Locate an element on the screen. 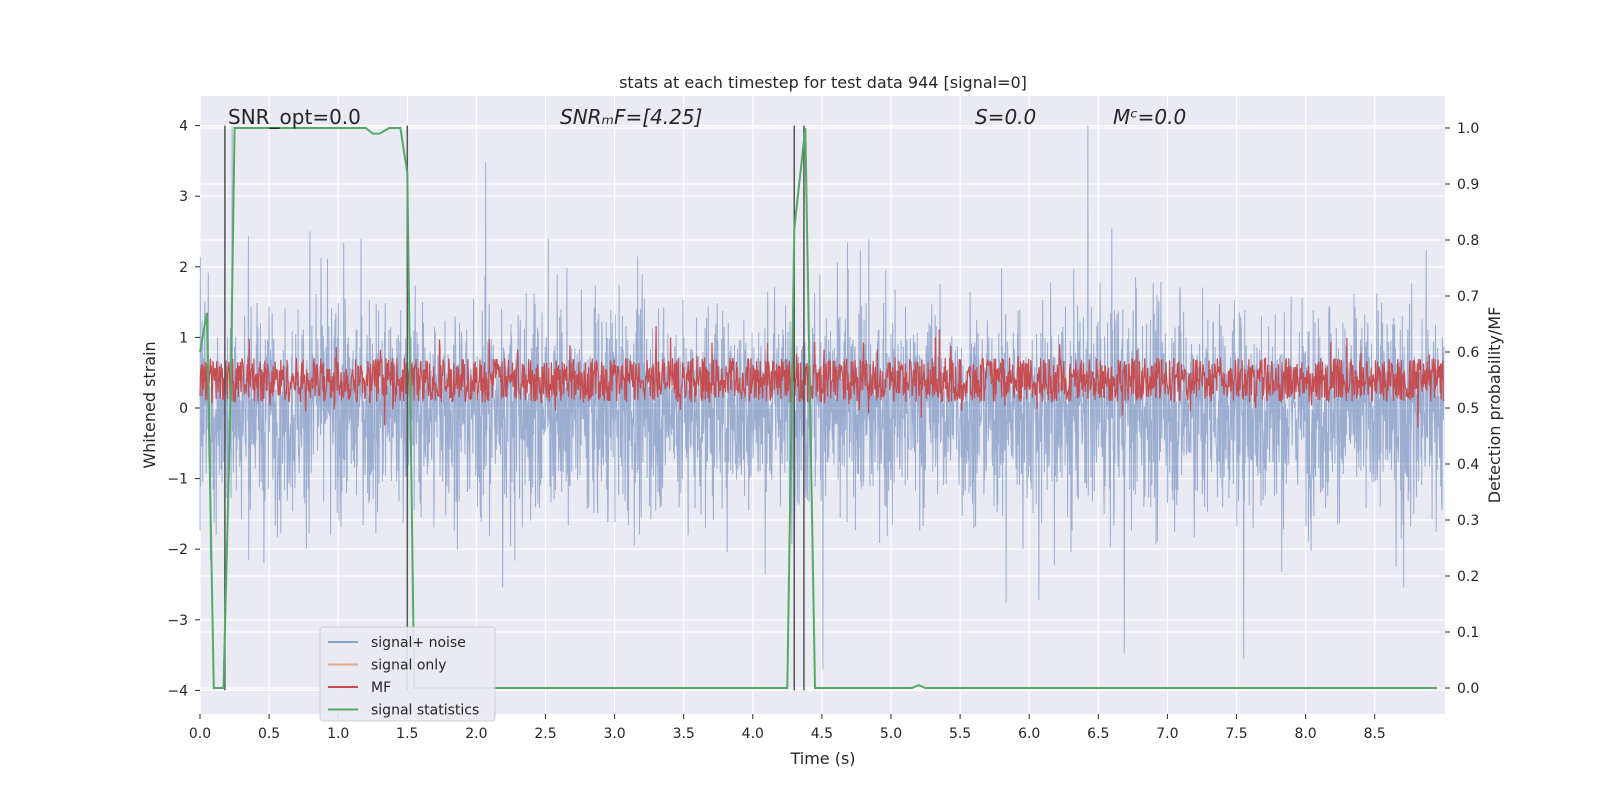  x-axis-label: Time (s) is located at coordinates (822, 758).